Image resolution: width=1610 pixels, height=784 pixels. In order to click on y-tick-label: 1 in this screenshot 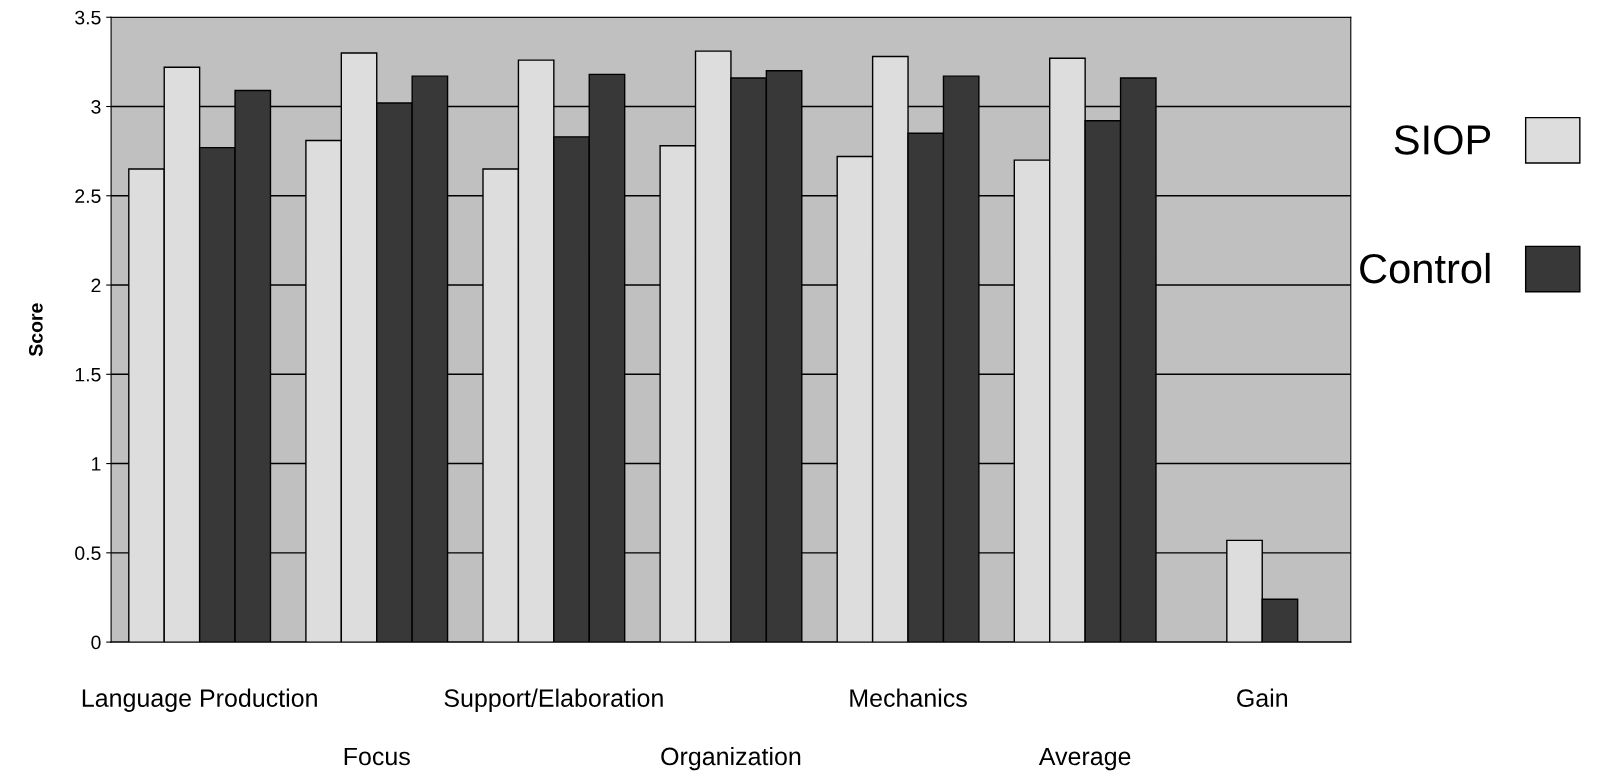, I will do `click(96, 464)`.